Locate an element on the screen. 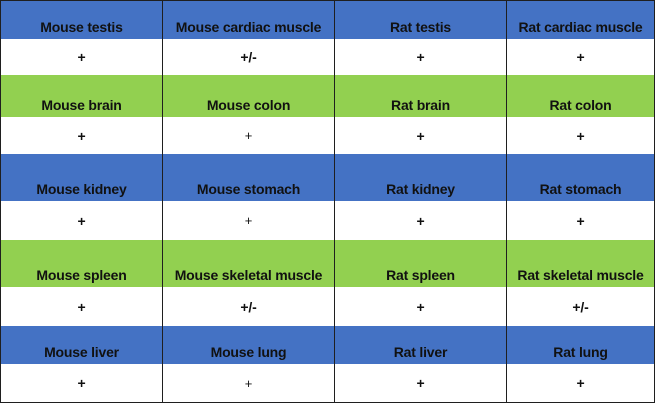 The width and height of the screenshot is (655, 403). tissue-header-cell: Mouse skeletal muscle is located at coordinates (249, 263).